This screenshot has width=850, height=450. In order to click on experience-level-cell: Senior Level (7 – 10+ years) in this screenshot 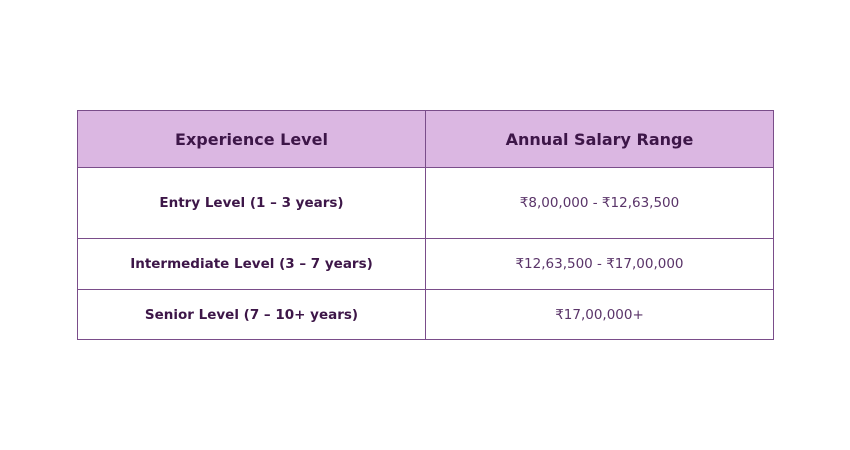, I will do `click(251, 314)`.